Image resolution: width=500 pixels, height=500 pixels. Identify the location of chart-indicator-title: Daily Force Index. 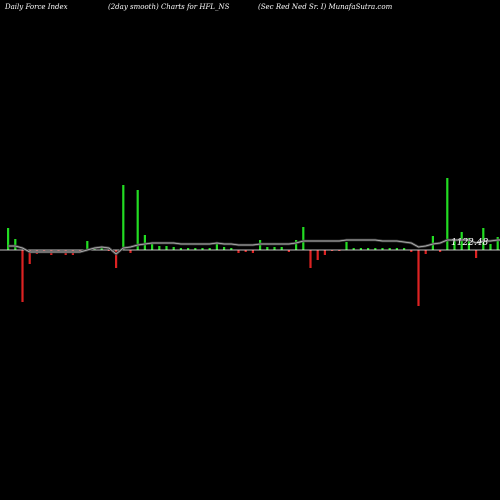
(36, 7).